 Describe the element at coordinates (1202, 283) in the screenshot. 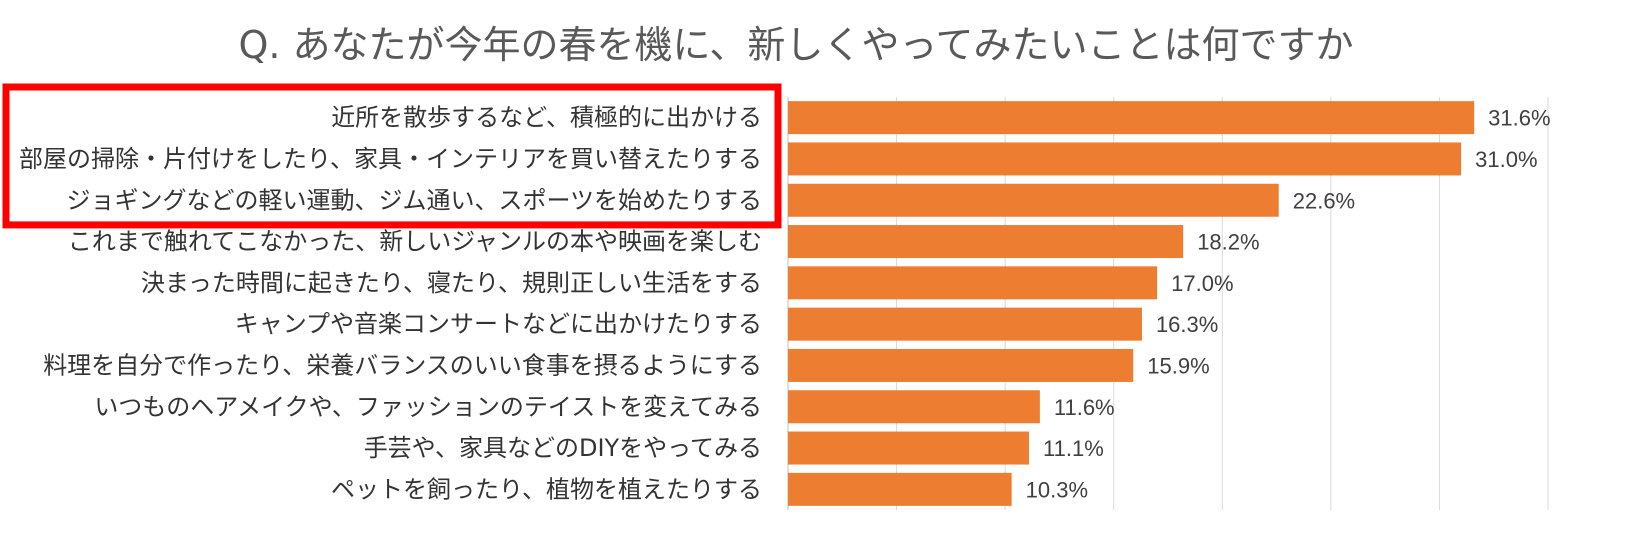

I see `value-label: 17.0%` at that location.